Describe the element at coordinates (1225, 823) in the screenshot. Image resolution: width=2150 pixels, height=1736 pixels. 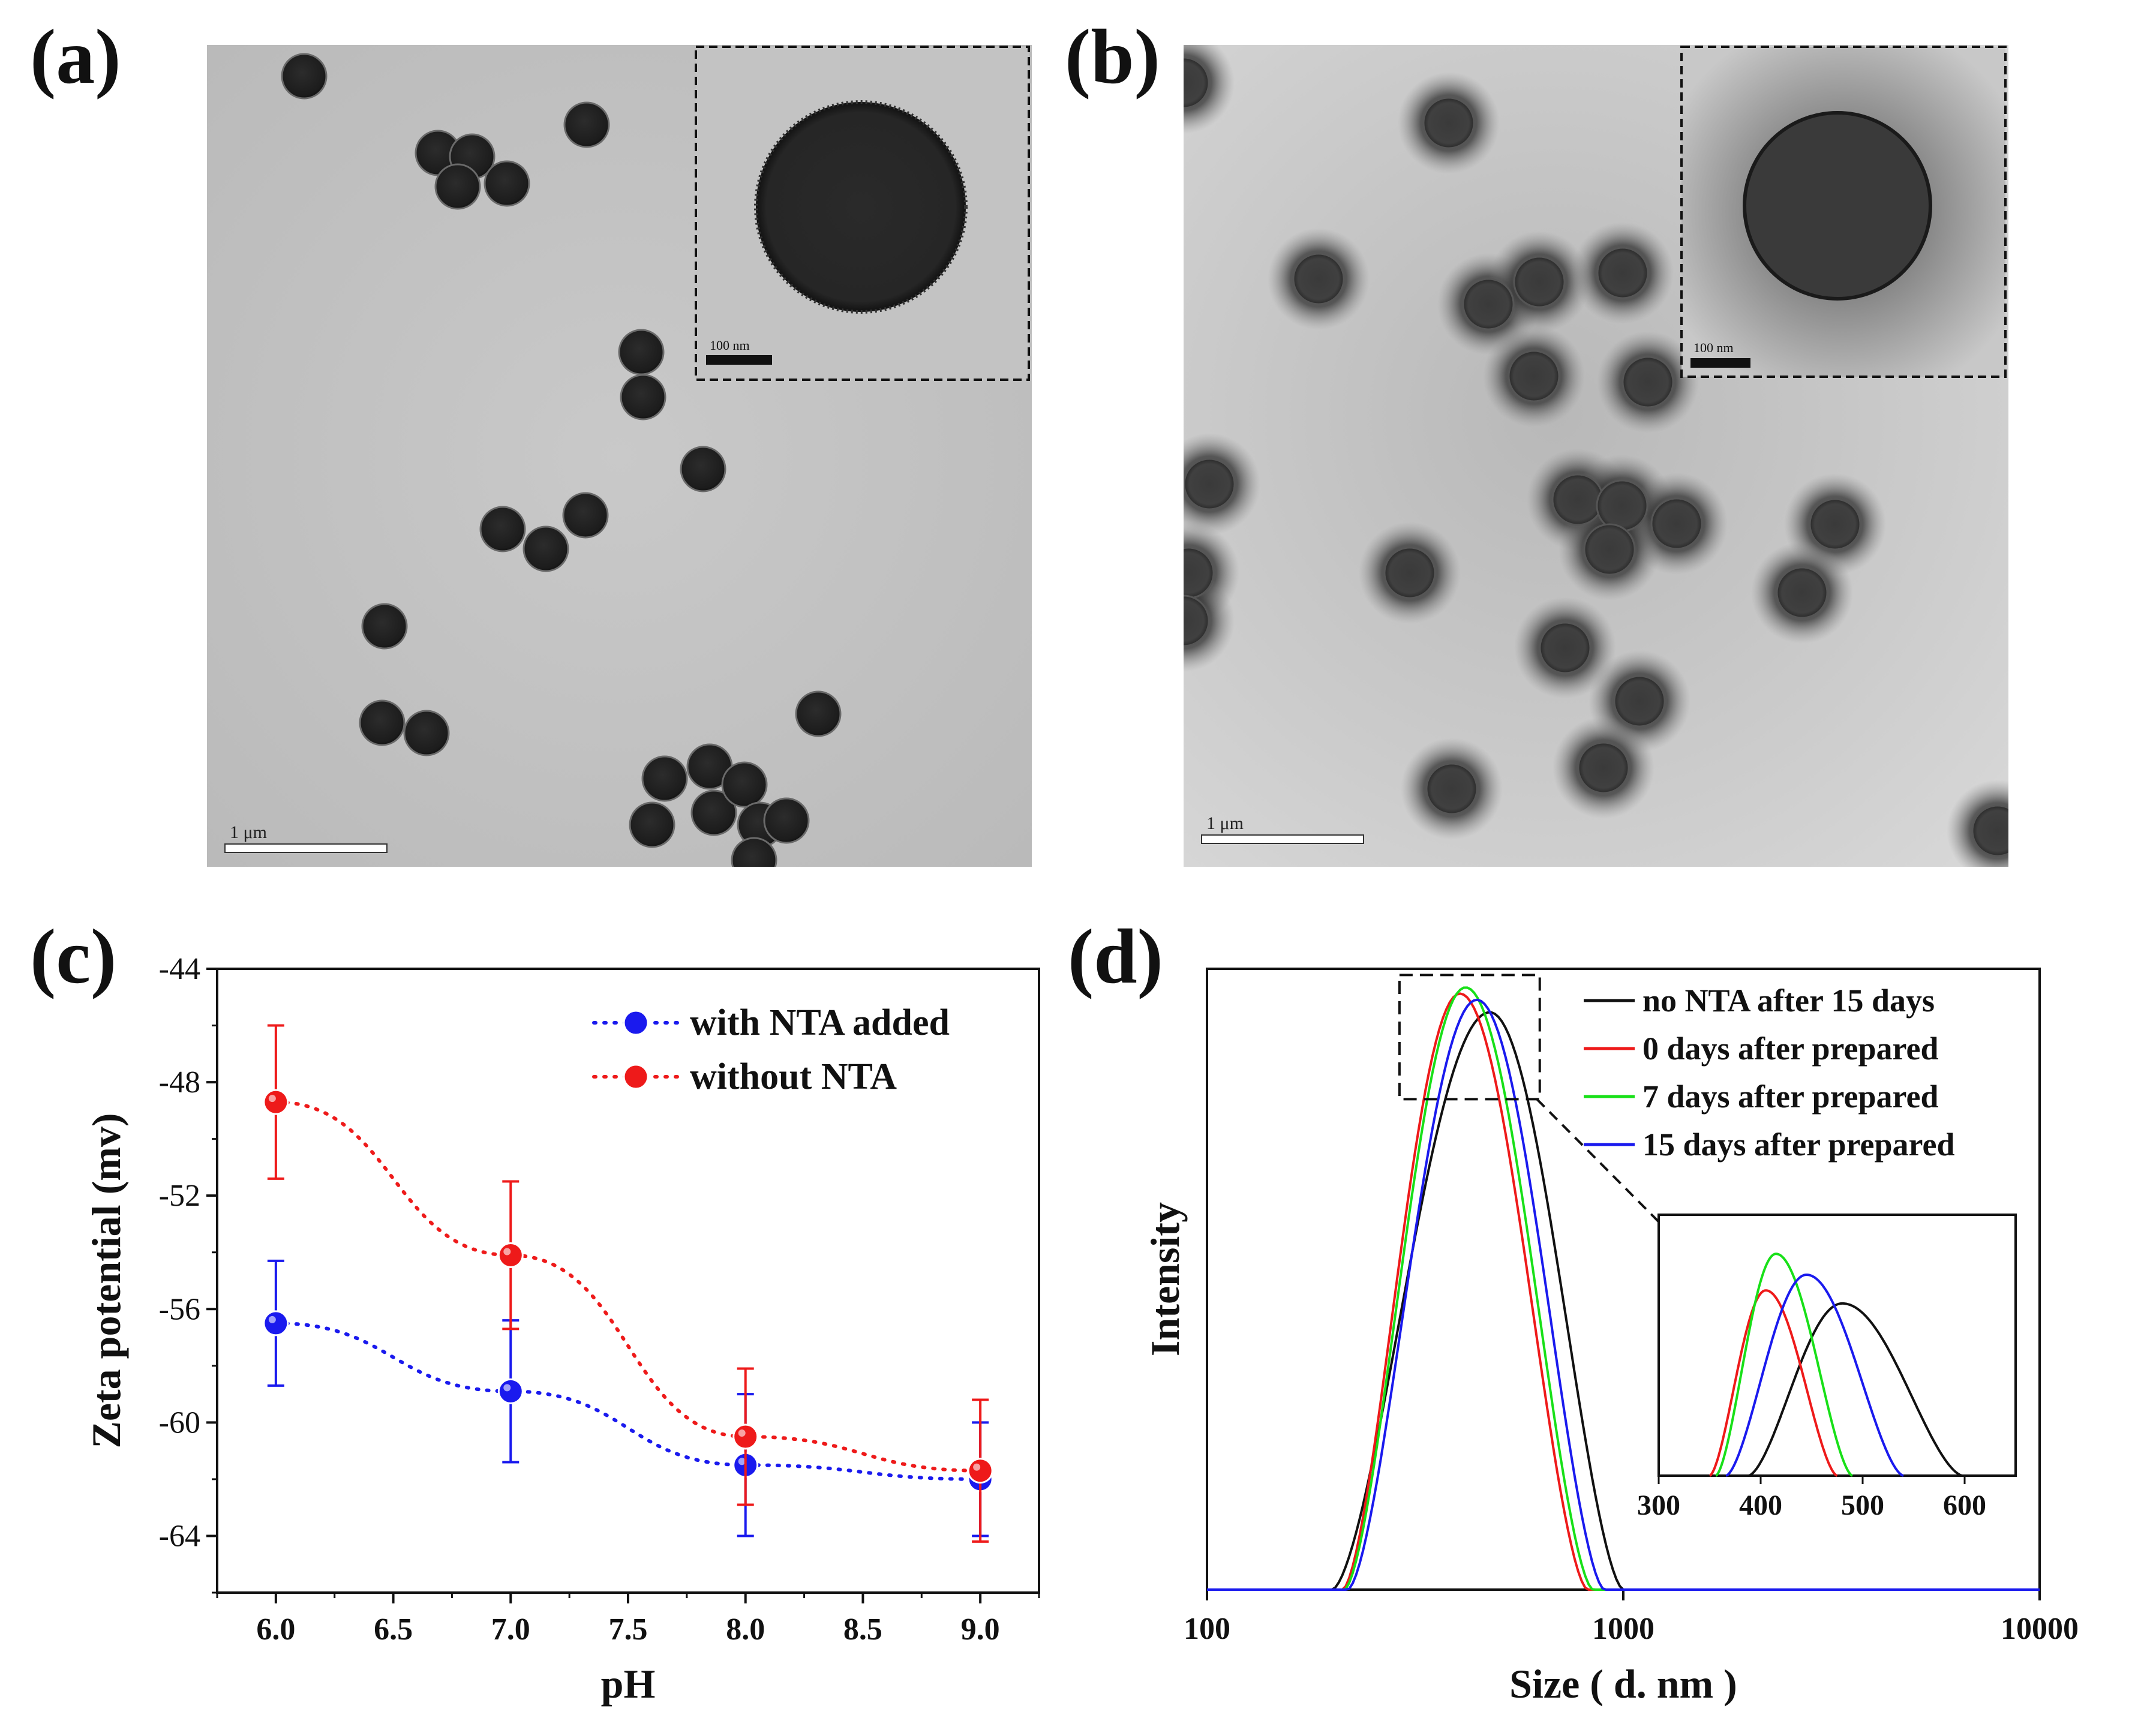
I see `scale-bar-label-b: 1 μm` at that location.